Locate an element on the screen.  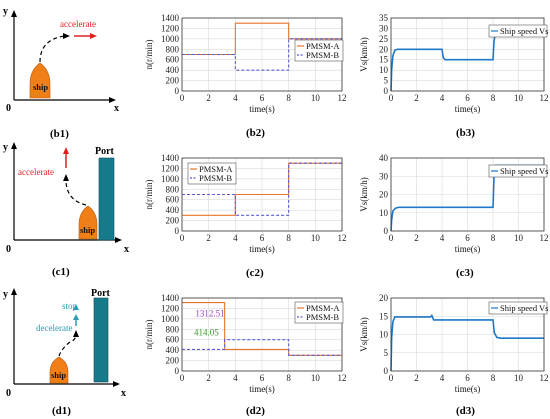
scene-d1-ship-label: ship is located at coordinates (58, 375).